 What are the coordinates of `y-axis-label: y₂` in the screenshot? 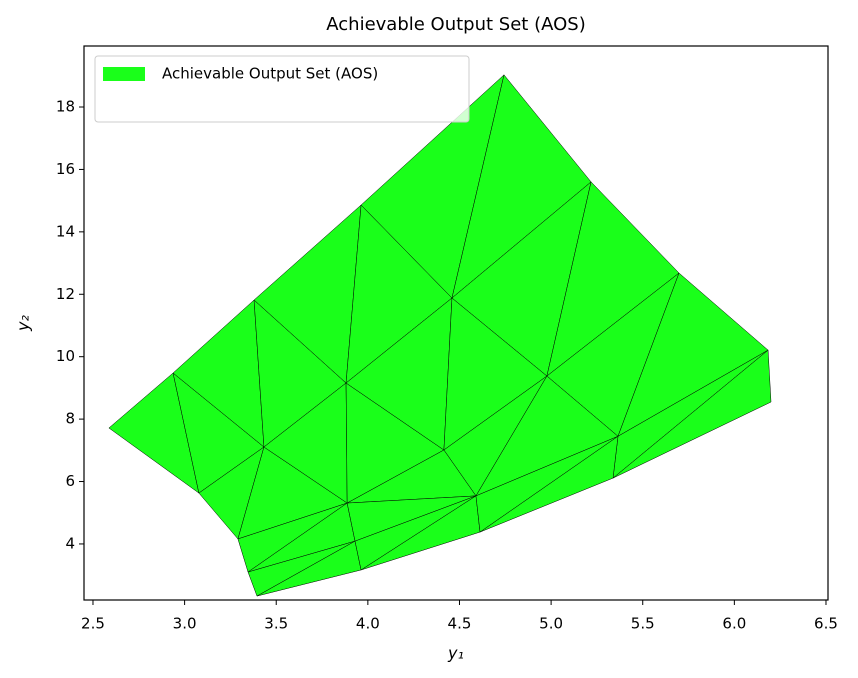 It's located at (23, 322).